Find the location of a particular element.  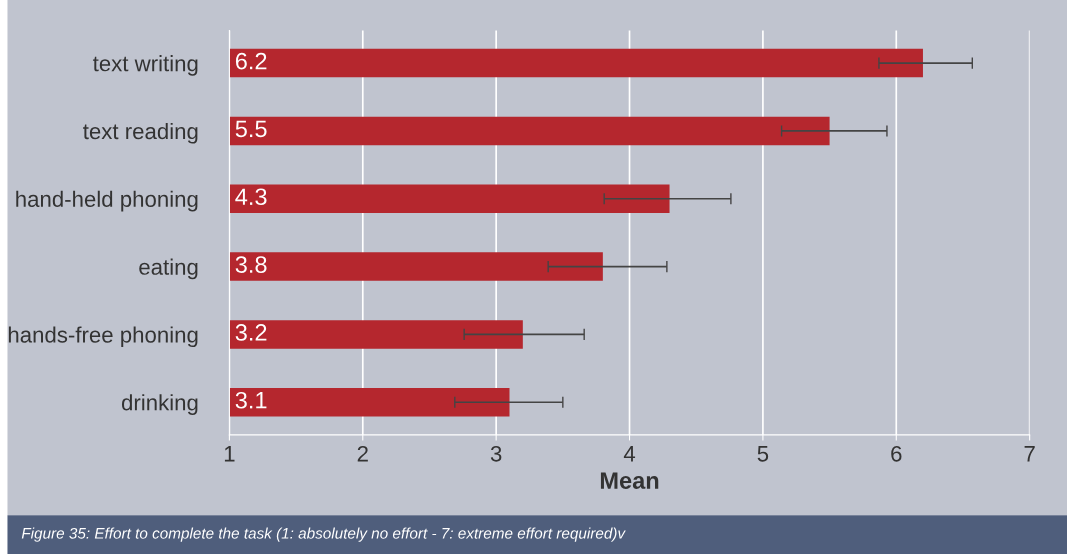

y-tick-label: text writing is located at coordinates (145, 65).